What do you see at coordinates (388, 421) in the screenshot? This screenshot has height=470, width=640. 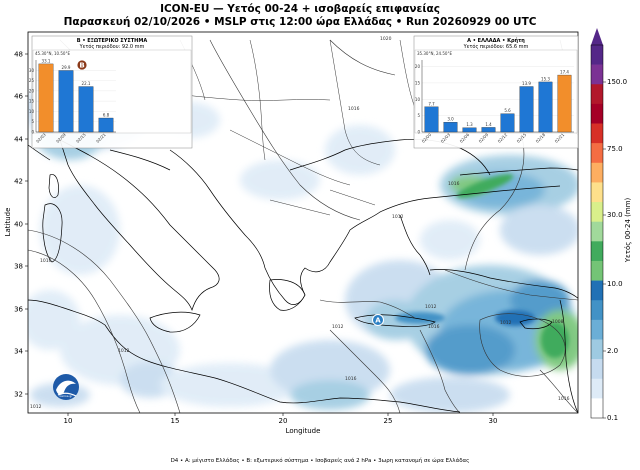 I see `x-tick-label: 25` at bounding box center [388, 421].